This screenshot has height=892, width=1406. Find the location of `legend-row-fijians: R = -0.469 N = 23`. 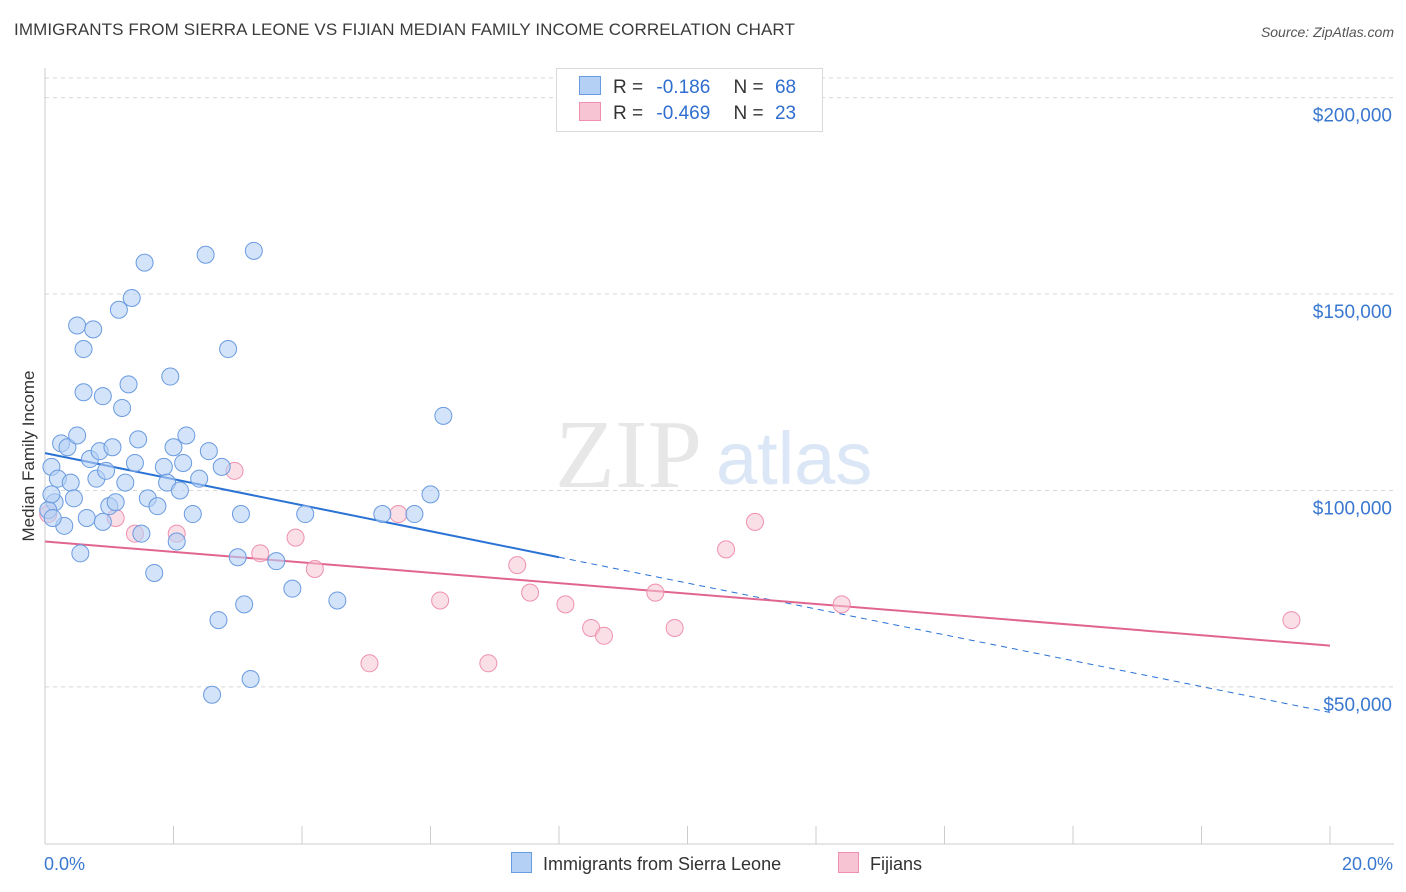

legend-row-fijians: R = -0.469 N = 23 is located at coordinates (687, 114).